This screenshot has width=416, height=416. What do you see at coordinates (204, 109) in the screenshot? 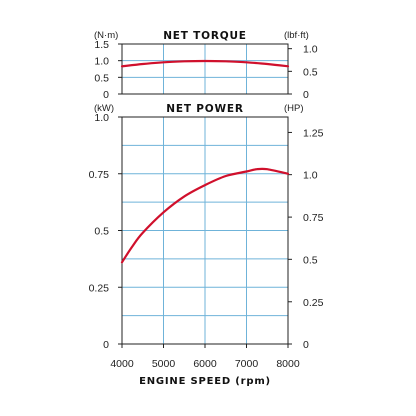
I see `power-title: NET POWER` at bounding box center [204, 109].